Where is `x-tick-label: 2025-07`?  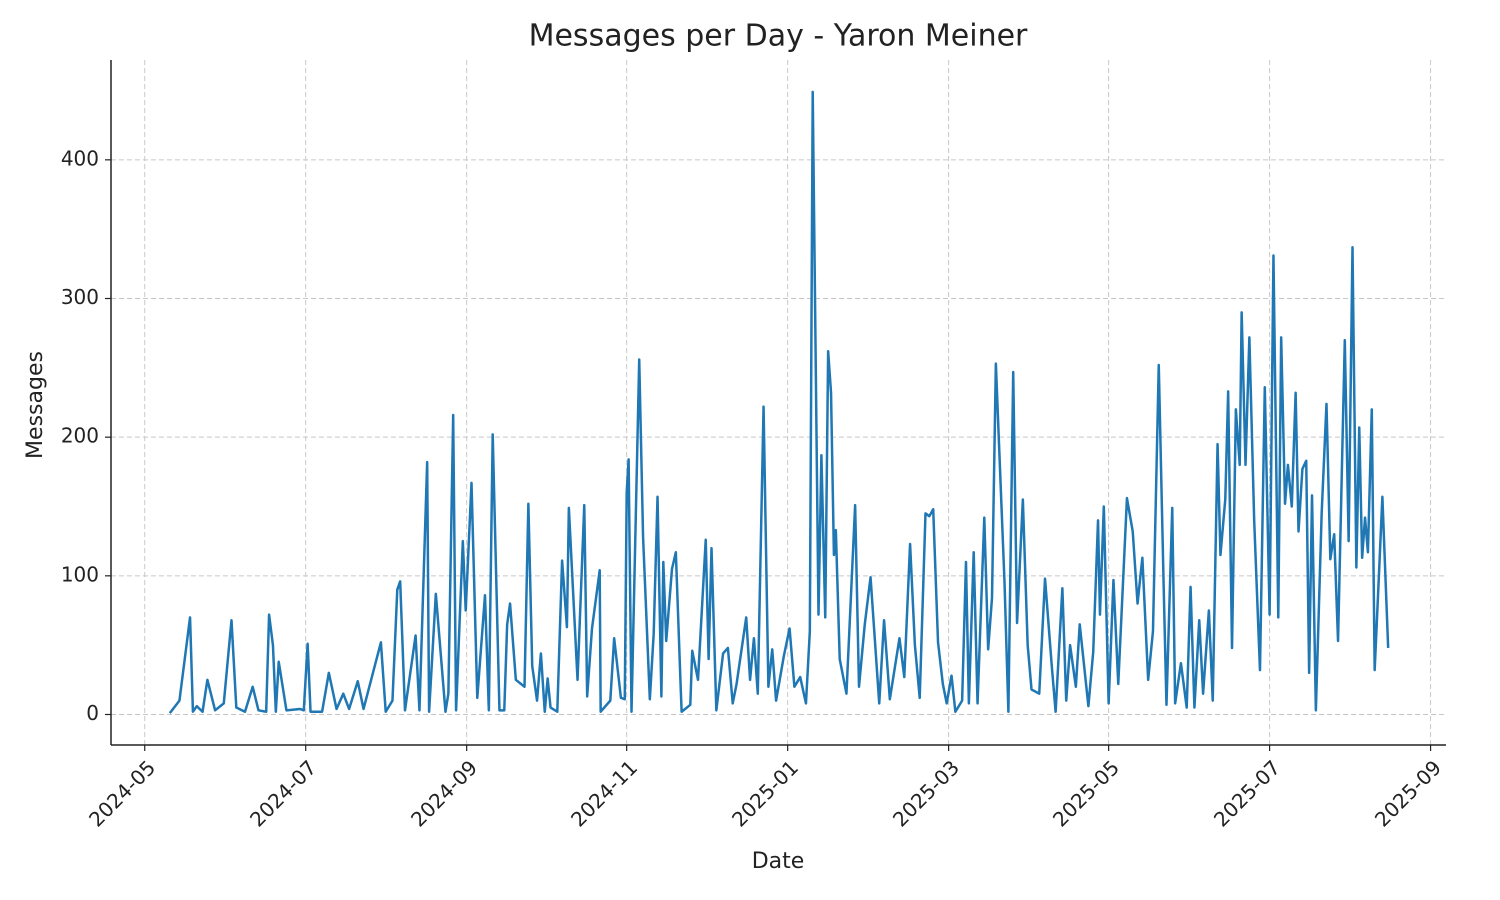
x-tick-label: 2025-07 is located at coordinates (1247, 793).